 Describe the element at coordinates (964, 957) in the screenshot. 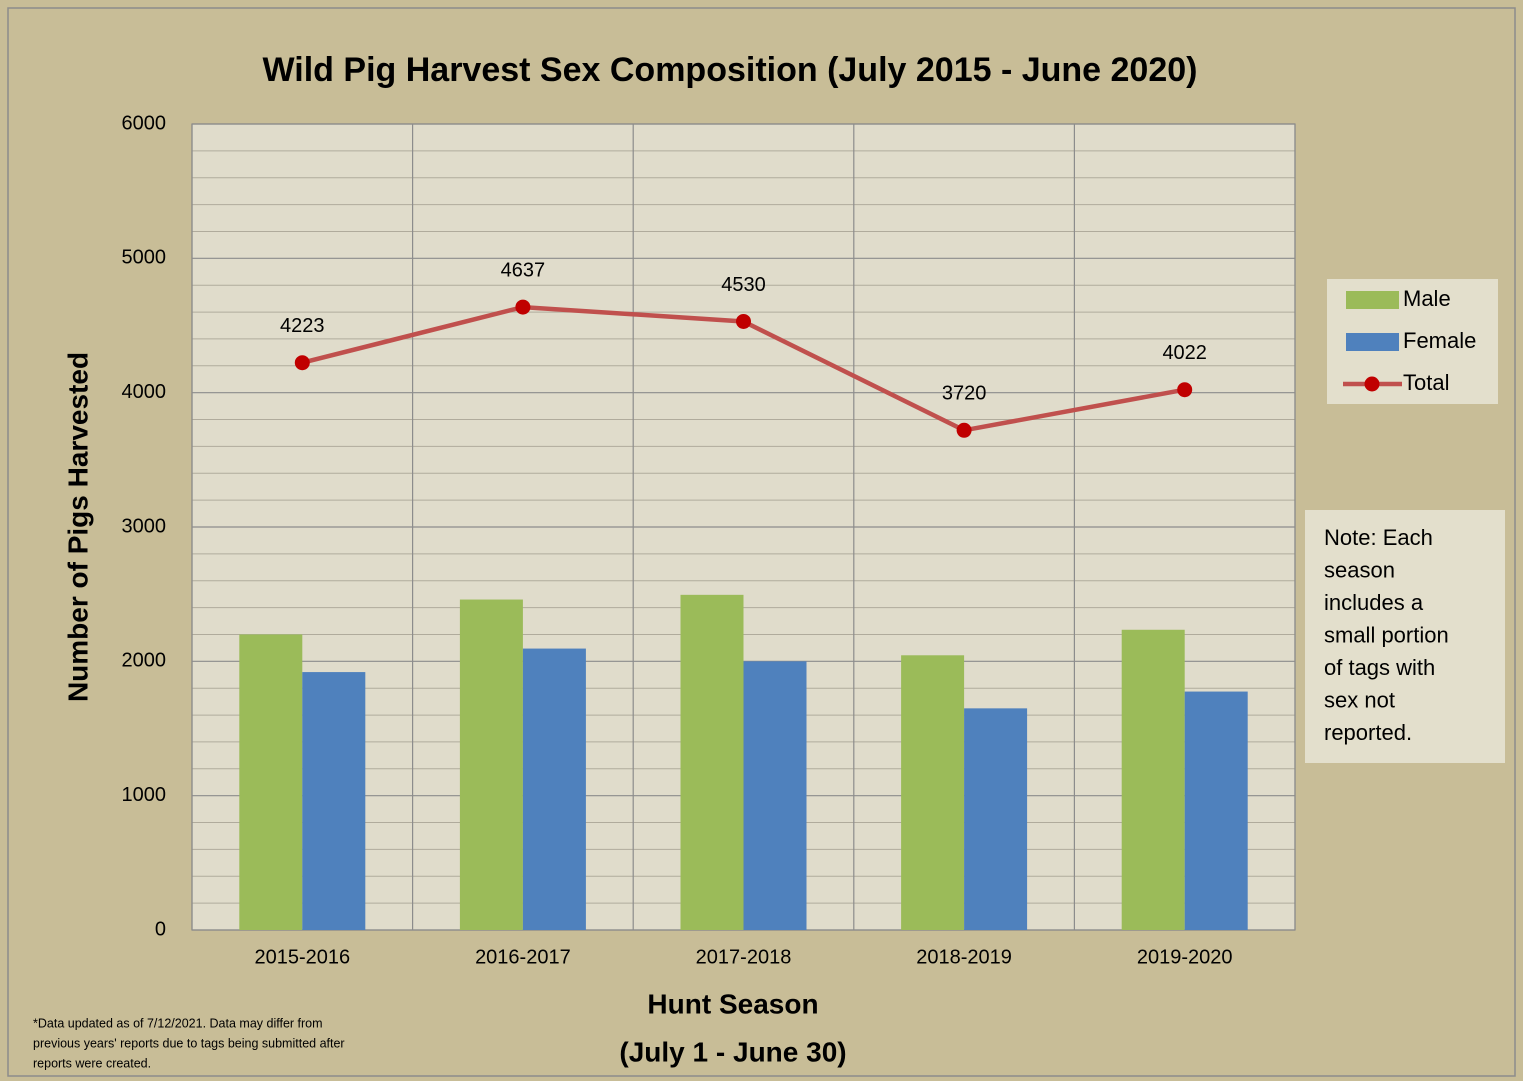

I see `x-tick-label: 2018-2019` at that location.